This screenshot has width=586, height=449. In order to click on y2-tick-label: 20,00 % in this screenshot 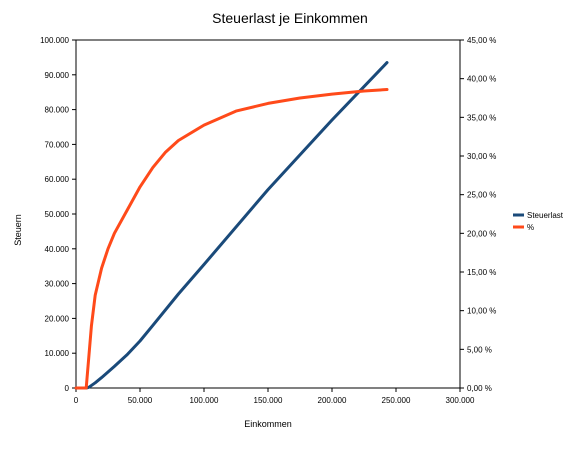, I will do `click(481, 233)`.